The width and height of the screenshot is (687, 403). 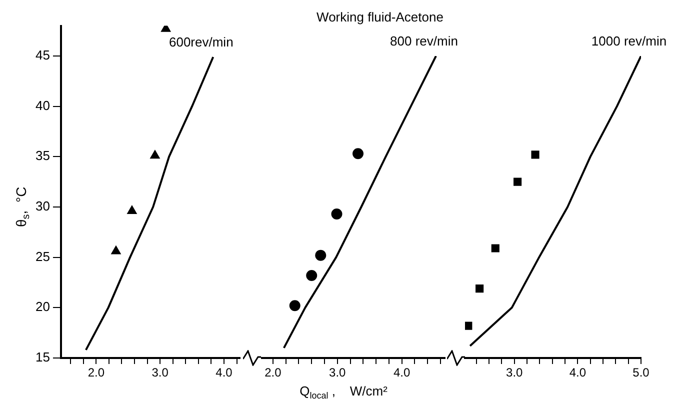 What do you see at coordinates (43, 105) in the screenshot?
I see `y-tick-label: 40` at bounding box center [43, 105].